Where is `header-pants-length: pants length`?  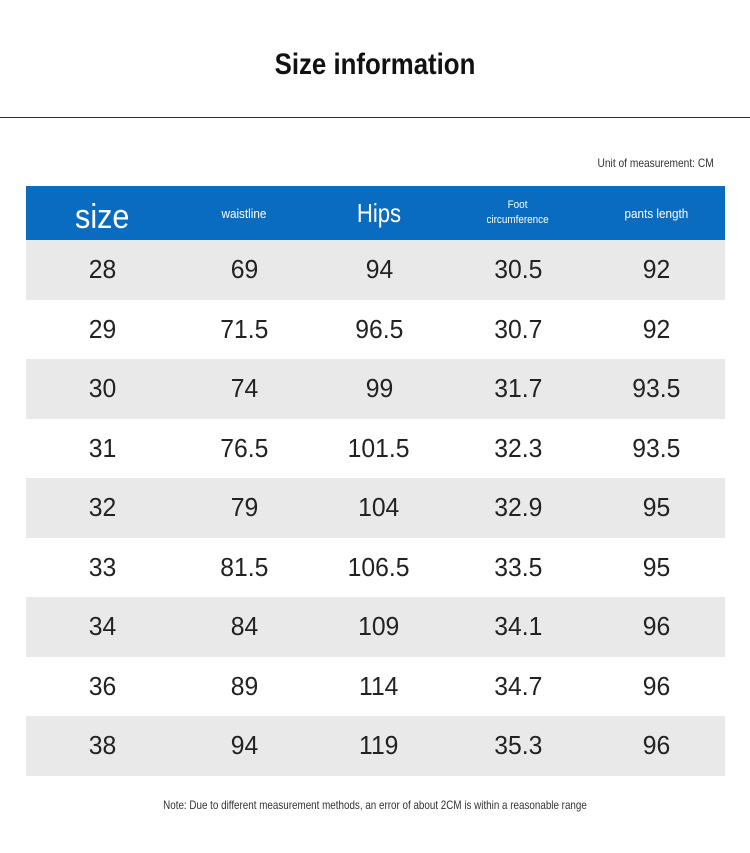 header-pants-length: pants length is located at coordinates (656, 213).